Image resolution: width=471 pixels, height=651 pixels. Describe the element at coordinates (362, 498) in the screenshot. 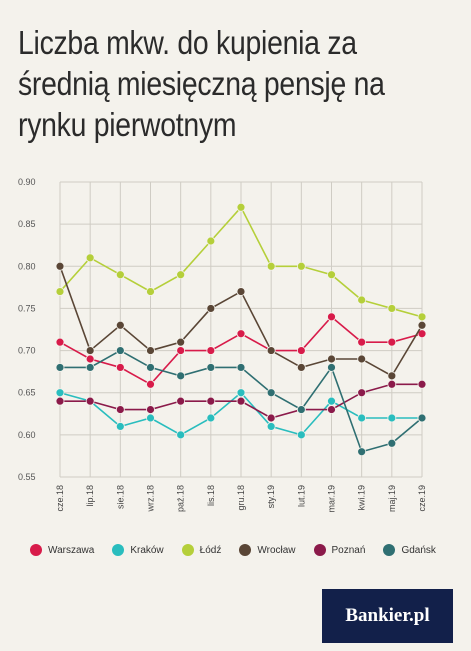

I see `x-tick-label: kwi.19` at that location.